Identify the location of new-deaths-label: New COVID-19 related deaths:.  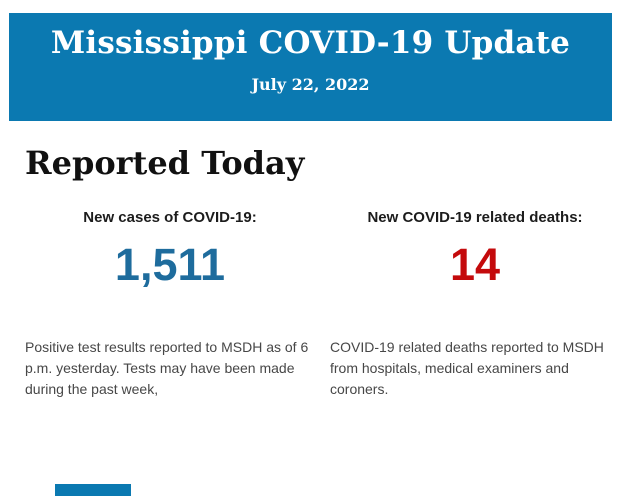
(475, 217).